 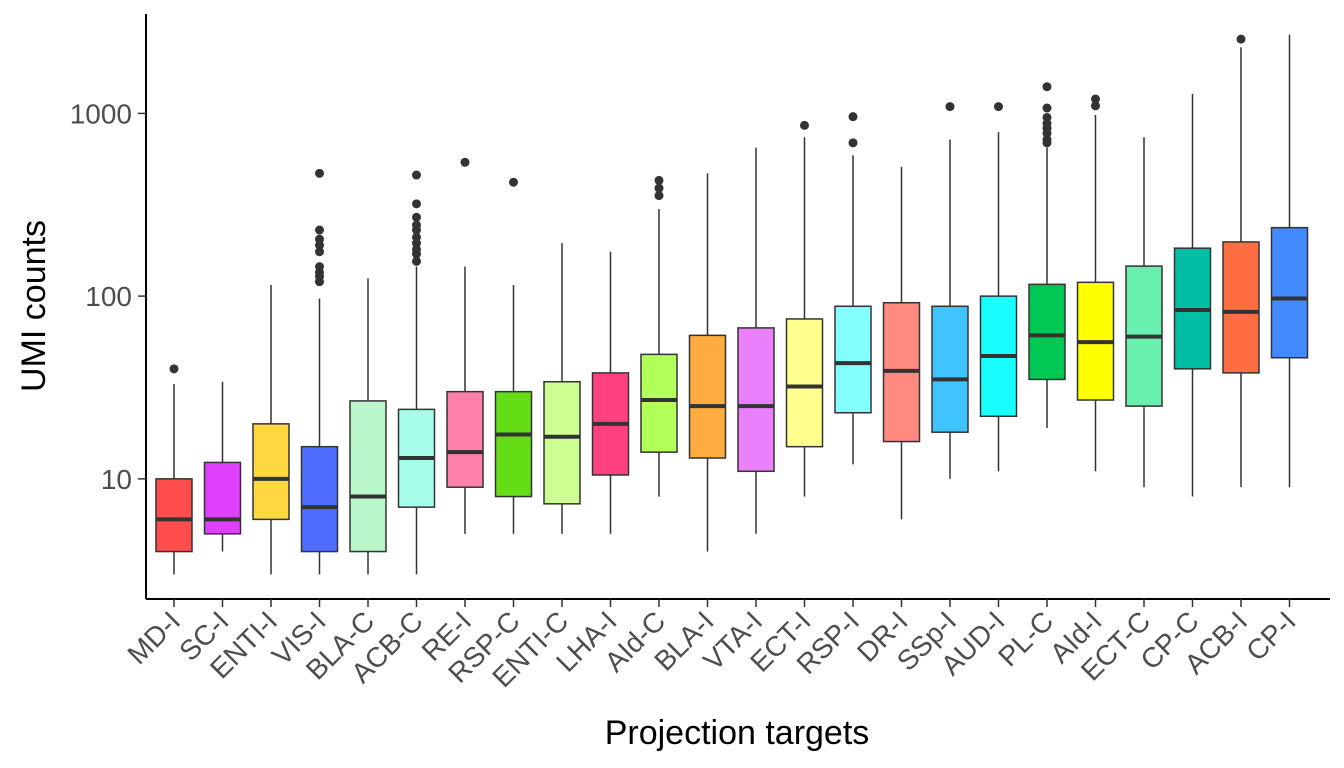 I want to click on box-group-pl-c, so click(x=1047, y=255).